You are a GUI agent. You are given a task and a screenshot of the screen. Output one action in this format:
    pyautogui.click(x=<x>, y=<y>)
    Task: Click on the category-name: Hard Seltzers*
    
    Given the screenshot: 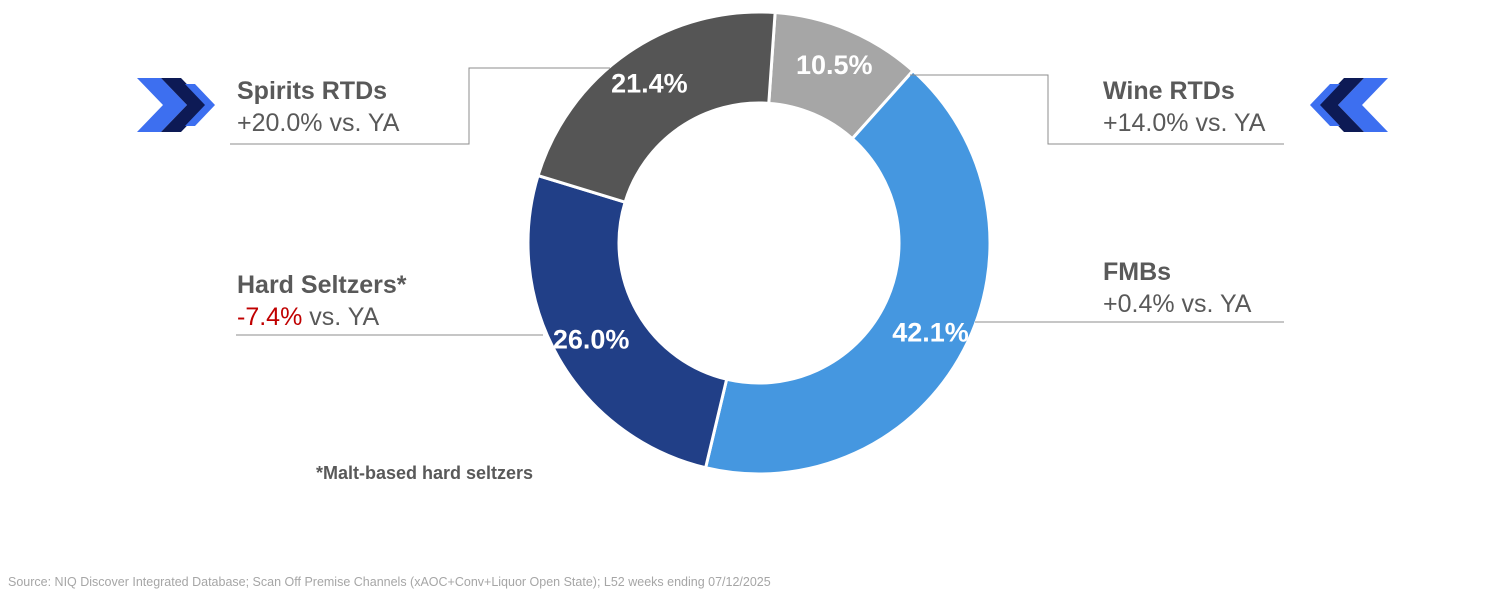 What is the action you would take?
    pyautogui.click(x=322, y=285)
    